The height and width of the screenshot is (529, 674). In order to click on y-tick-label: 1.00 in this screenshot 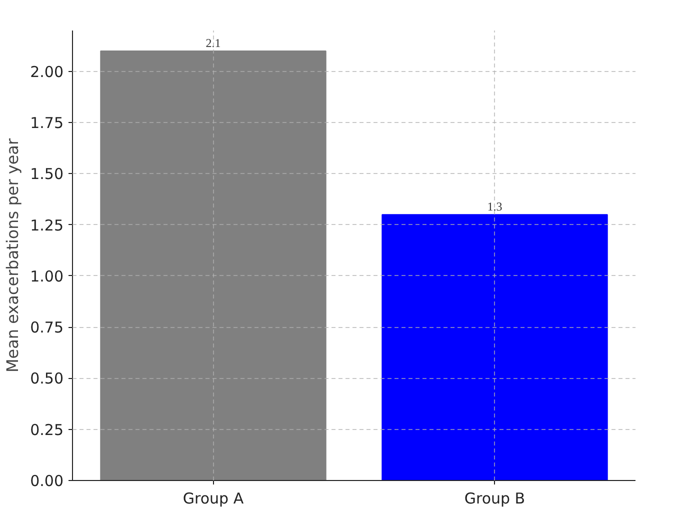, I will do `click(47, 276)`.